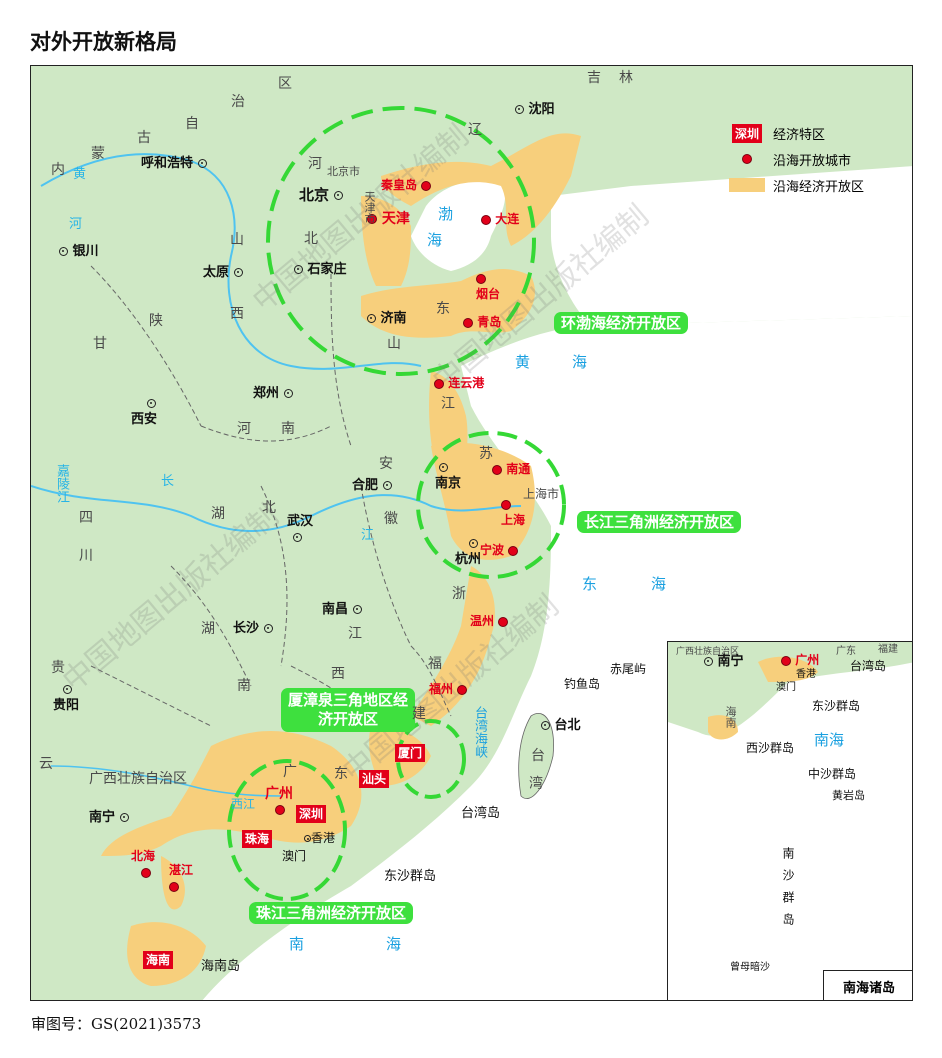  I want to click on open-city-fuzhou-label: 福州, so click(441, 689).